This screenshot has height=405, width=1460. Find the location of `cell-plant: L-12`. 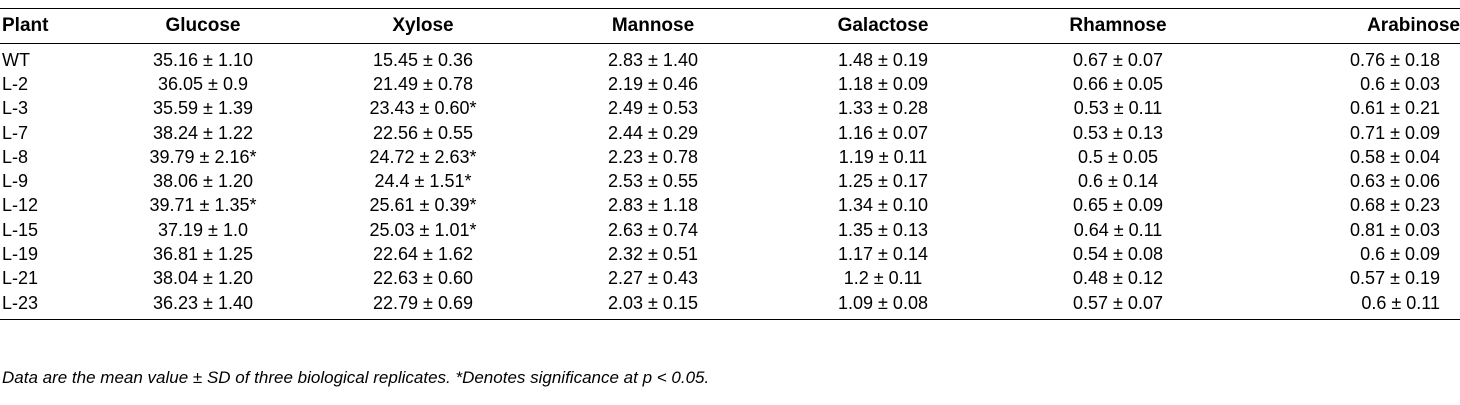

cell-plant: L-12 is located at coordinates (20, 205).